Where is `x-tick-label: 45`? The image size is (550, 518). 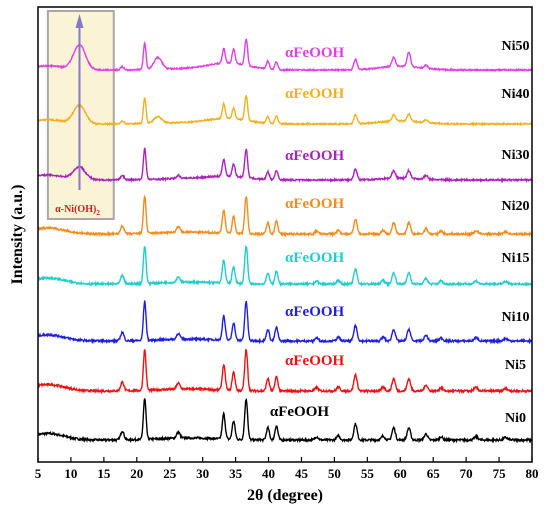 x-tick-label: 45 is located at coordinates (302, 473).